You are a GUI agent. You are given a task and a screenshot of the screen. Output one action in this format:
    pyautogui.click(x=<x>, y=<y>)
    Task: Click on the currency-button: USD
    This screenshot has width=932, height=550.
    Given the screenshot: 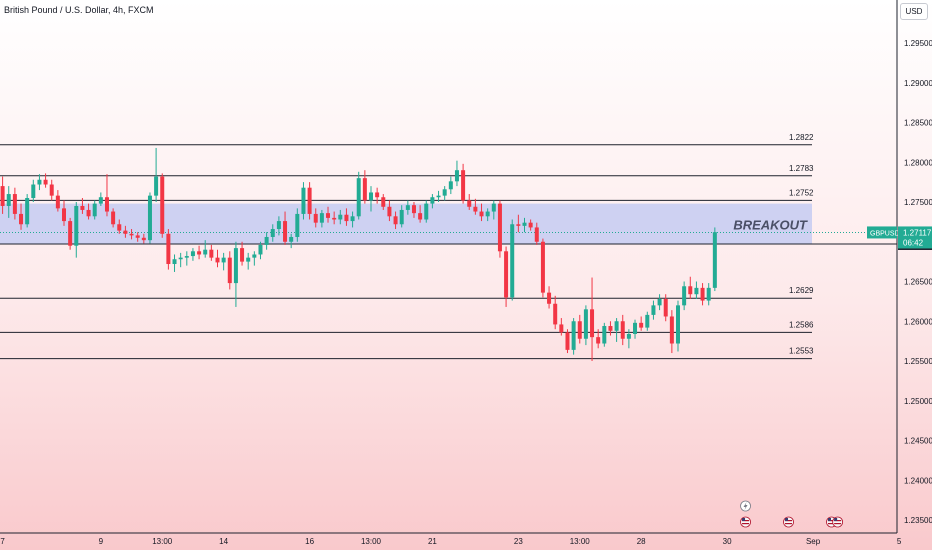 What is the action you would take?
    pyautogui.click(x=914, y=11)
    